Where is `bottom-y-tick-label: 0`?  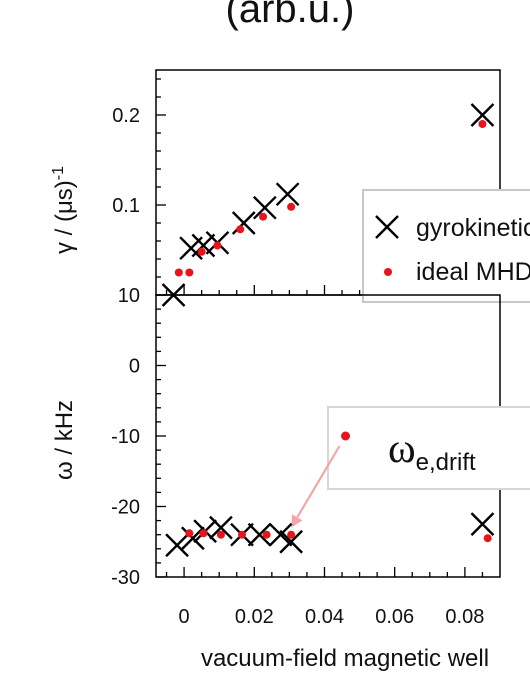
bottom-y-tick-label: 0 is located at coordinates (134, 367).